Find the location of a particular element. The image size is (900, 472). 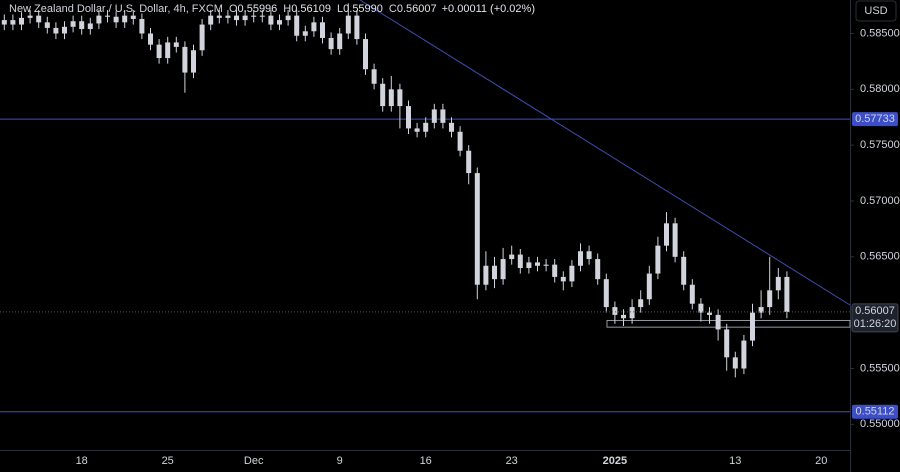

y-tick-label: 0.57000 is located at coordinates (880, 201).